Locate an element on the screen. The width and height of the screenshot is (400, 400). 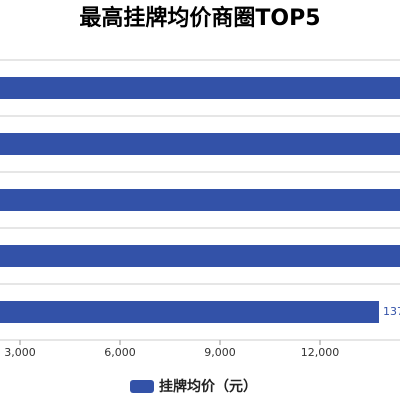
legend-swatch is located at coordinates (142, 386).